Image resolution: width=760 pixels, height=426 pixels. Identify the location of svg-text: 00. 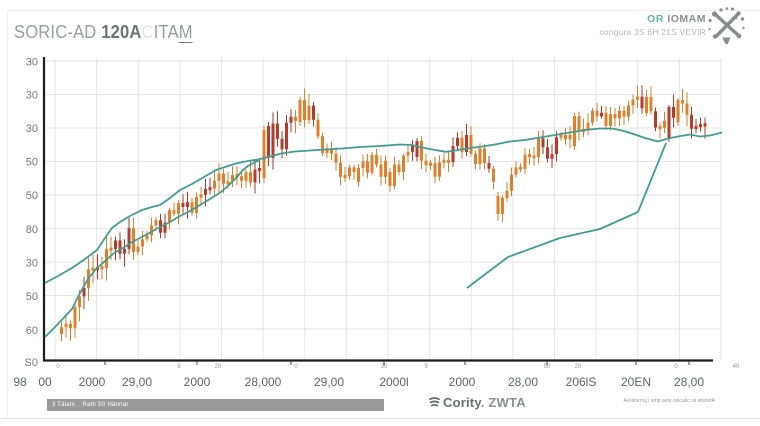
(45, 382).